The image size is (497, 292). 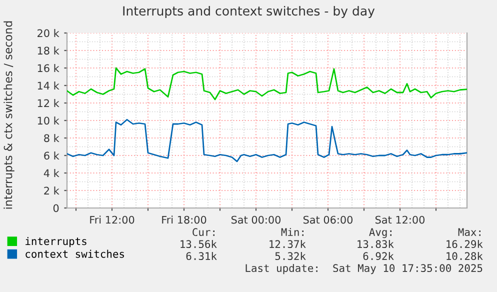 What do you see at coordinates (49, 68) in the screenshot?
I see `y-tick-label: 16 k` at bounding box center [49, 68].